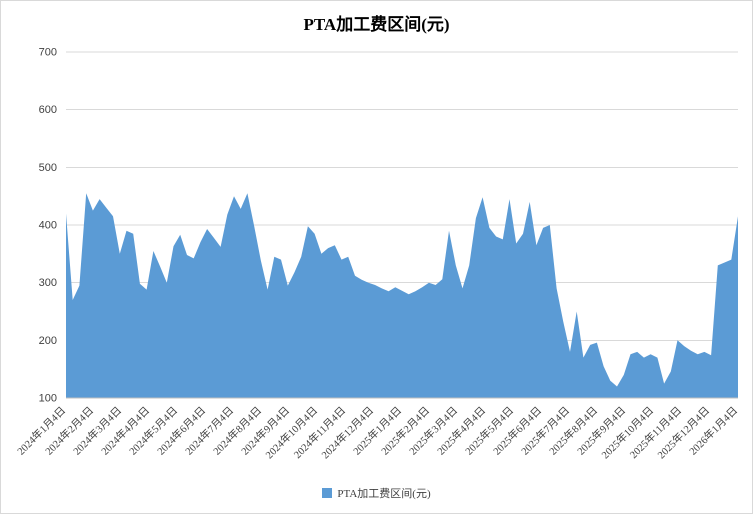 This screenshot has width=753, height=514. What do you see at coordinates (41, 431) in the screenshot?
I see `x-tick-label: 2024年1月4日` at bounding box center [41, 431].